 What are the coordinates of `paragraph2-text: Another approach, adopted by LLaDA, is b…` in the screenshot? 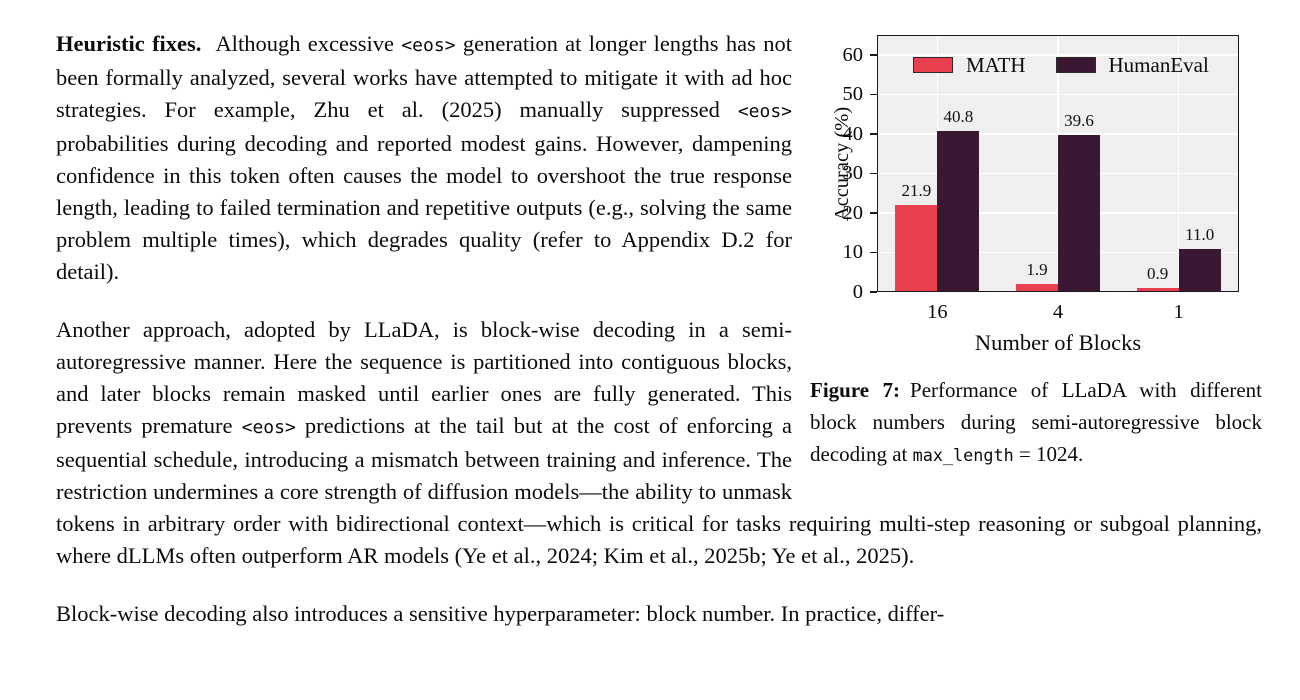 It's located at (424, 377).